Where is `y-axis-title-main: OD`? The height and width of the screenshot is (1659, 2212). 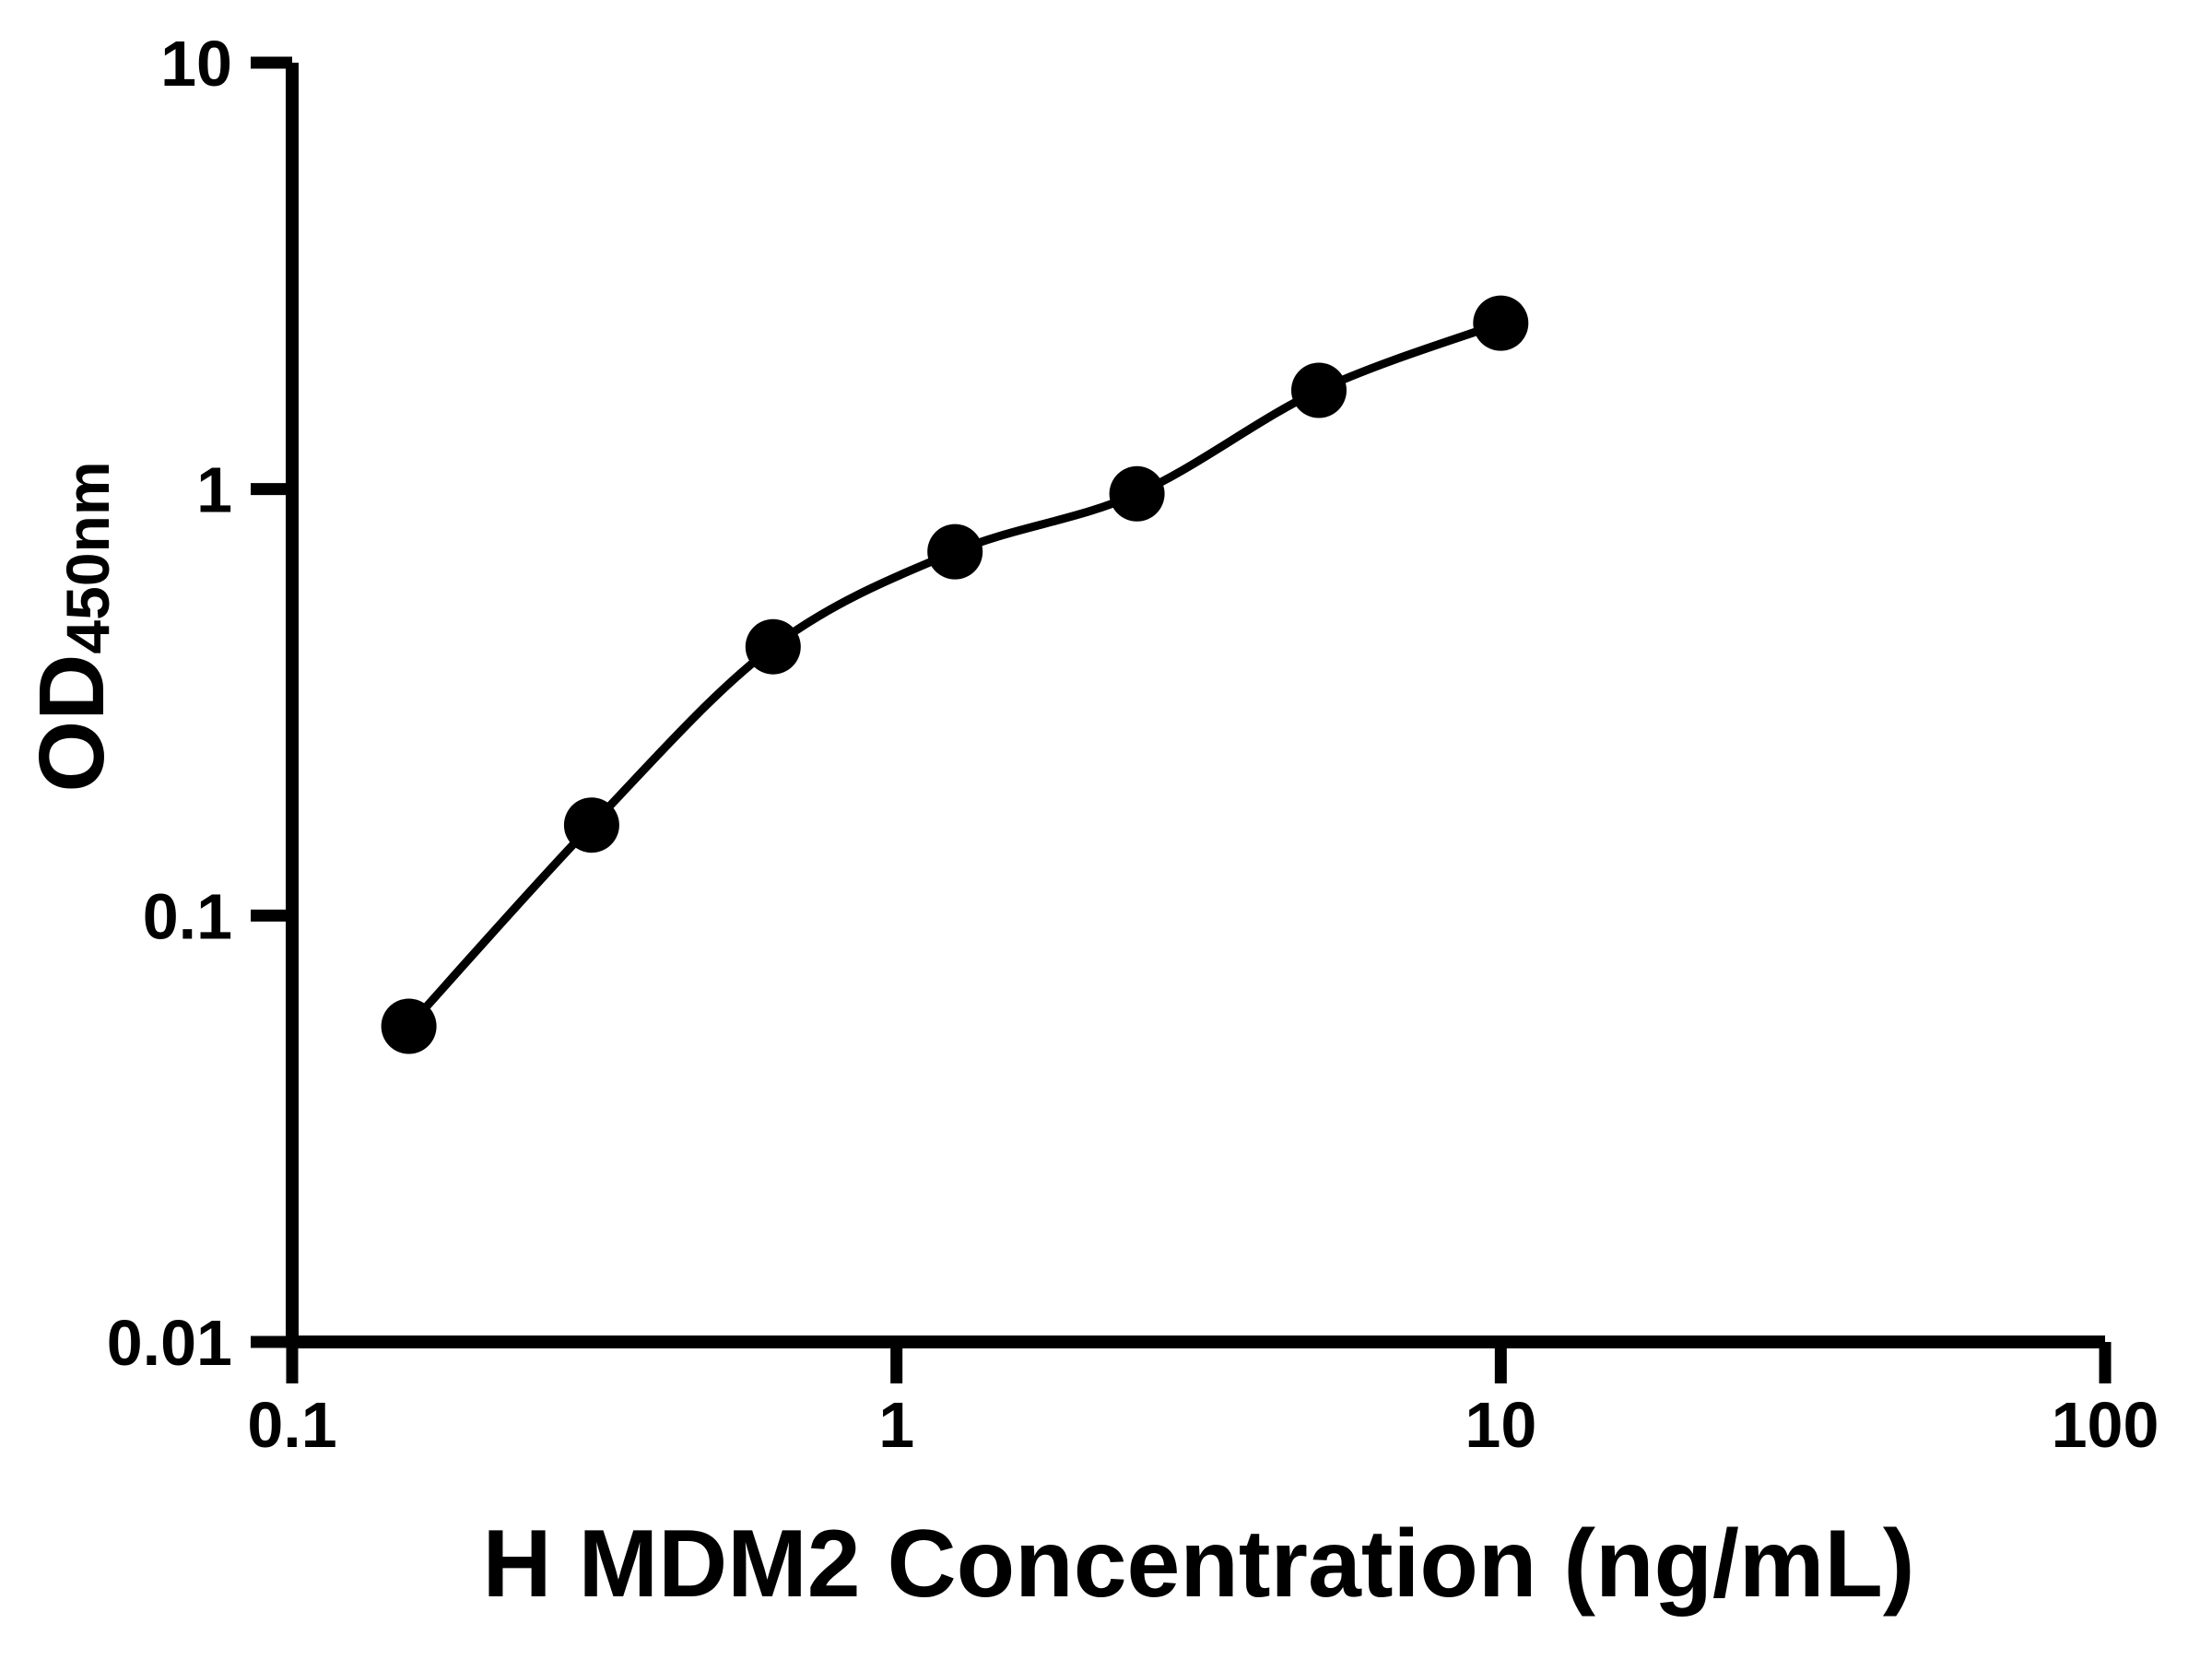
y-axis-title-main: OD is located at coordinates (72, 723).